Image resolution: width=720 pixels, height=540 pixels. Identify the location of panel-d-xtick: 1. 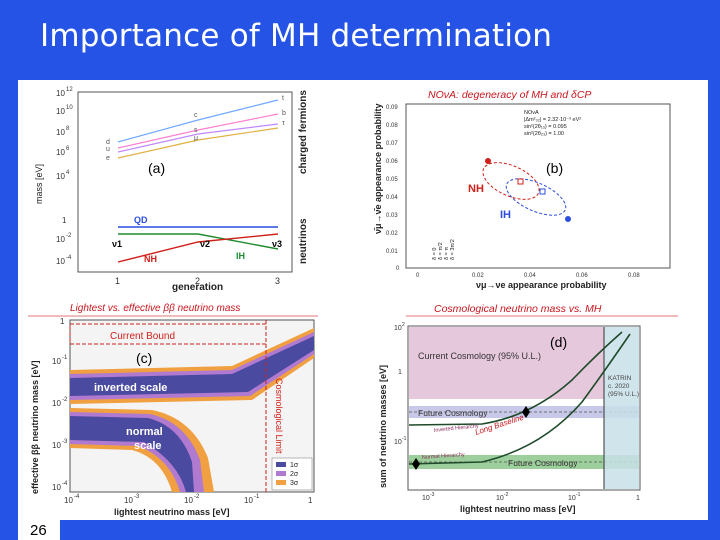
(638, 498).